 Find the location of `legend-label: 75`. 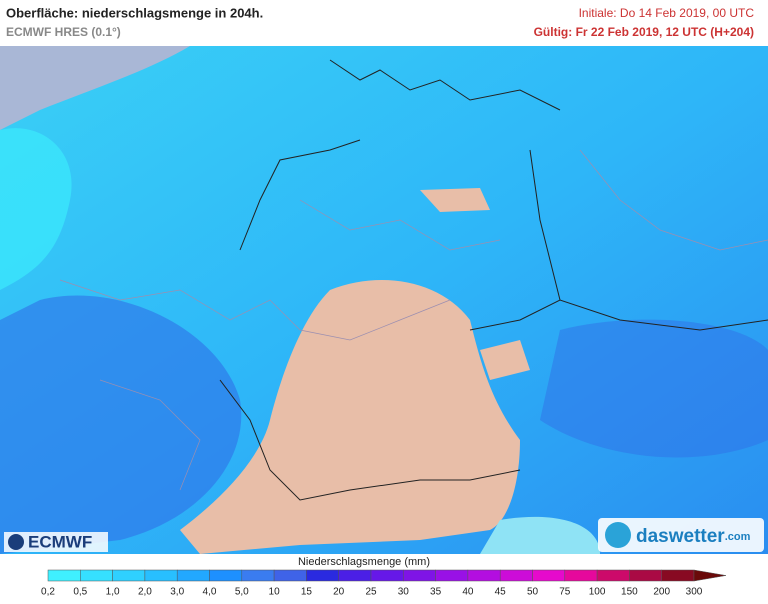

legend-label: 75 is located at coordinates (565, 592).